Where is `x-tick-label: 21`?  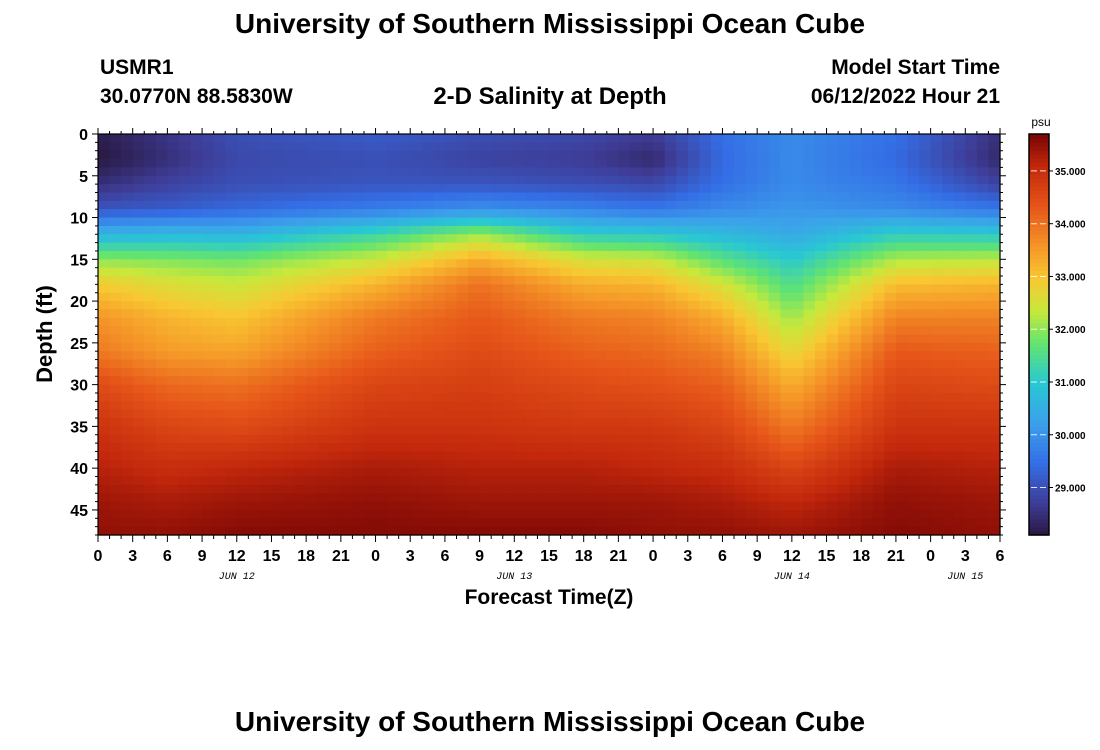 x-tick-label: 21 is located at coordinates (896, 556).